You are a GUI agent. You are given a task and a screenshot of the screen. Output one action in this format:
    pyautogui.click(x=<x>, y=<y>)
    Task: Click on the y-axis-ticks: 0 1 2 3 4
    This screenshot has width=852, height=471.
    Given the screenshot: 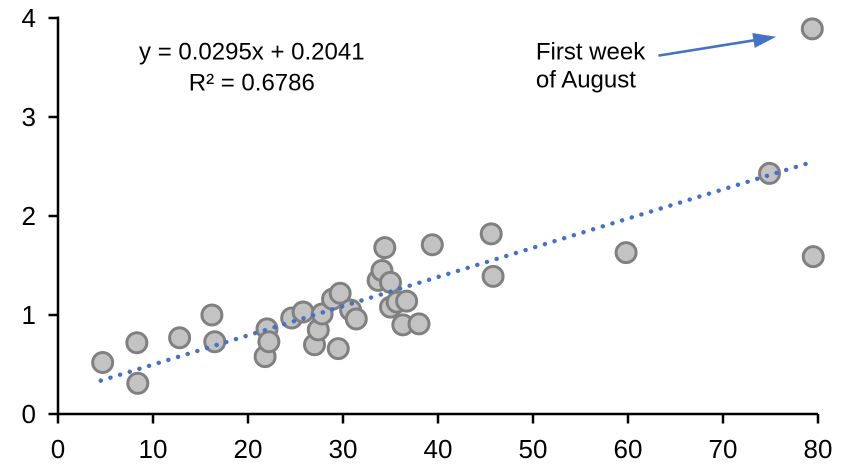 What is the action you would take?
    pyautogui.click(x=40, y=216)
    